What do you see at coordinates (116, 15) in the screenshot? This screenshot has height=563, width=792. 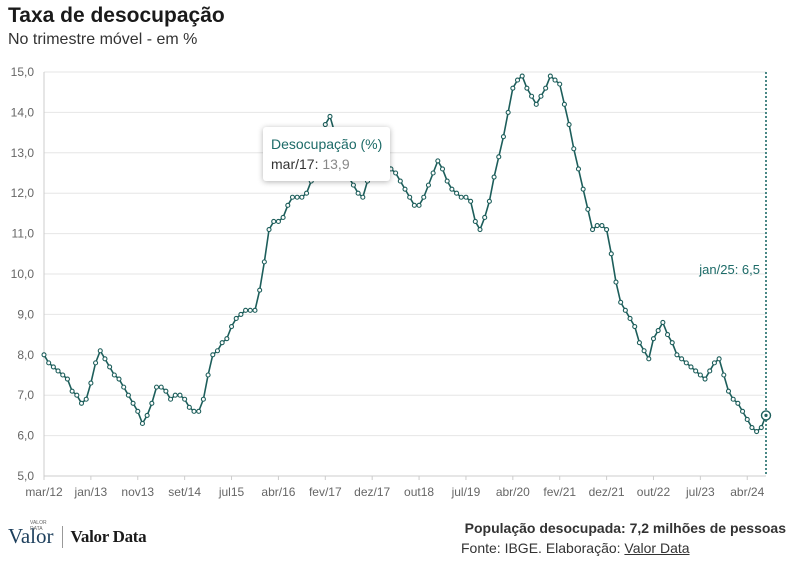 I see `chart-title: Taxa de desocupação` at bounding box center [116, 15].